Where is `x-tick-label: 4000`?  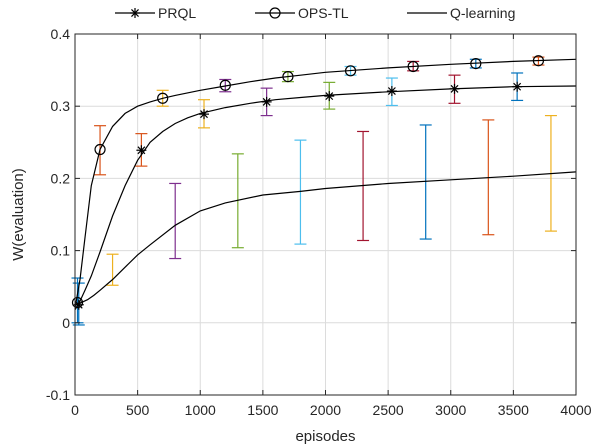
x-tick-label: 4000 is located at coordinates (575, 410).